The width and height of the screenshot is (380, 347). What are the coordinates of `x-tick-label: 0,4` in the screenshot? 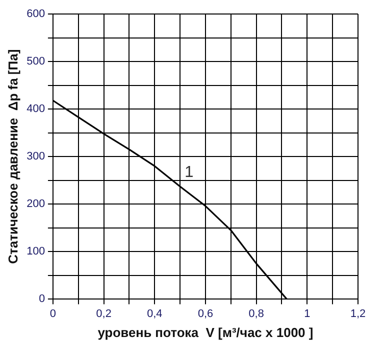 It's located at (154, 314).